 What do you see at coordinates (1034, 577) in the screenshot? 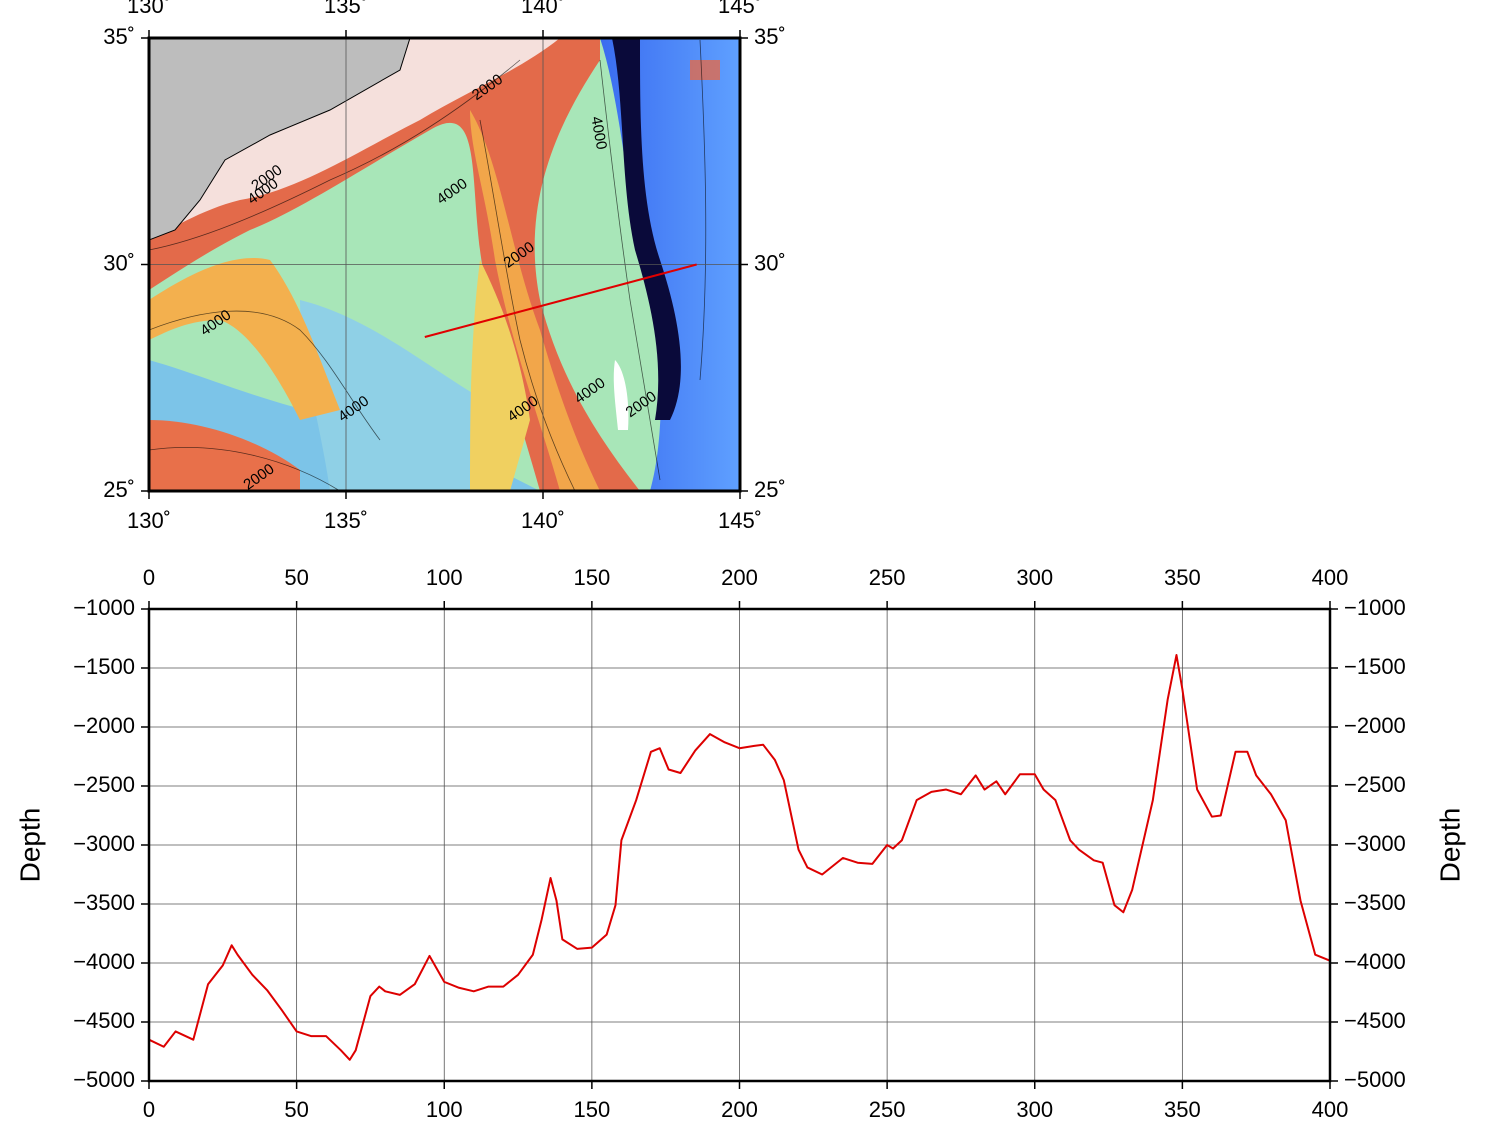
I see `x-tick-label-top: 300` at bounding box center [1034, 577].